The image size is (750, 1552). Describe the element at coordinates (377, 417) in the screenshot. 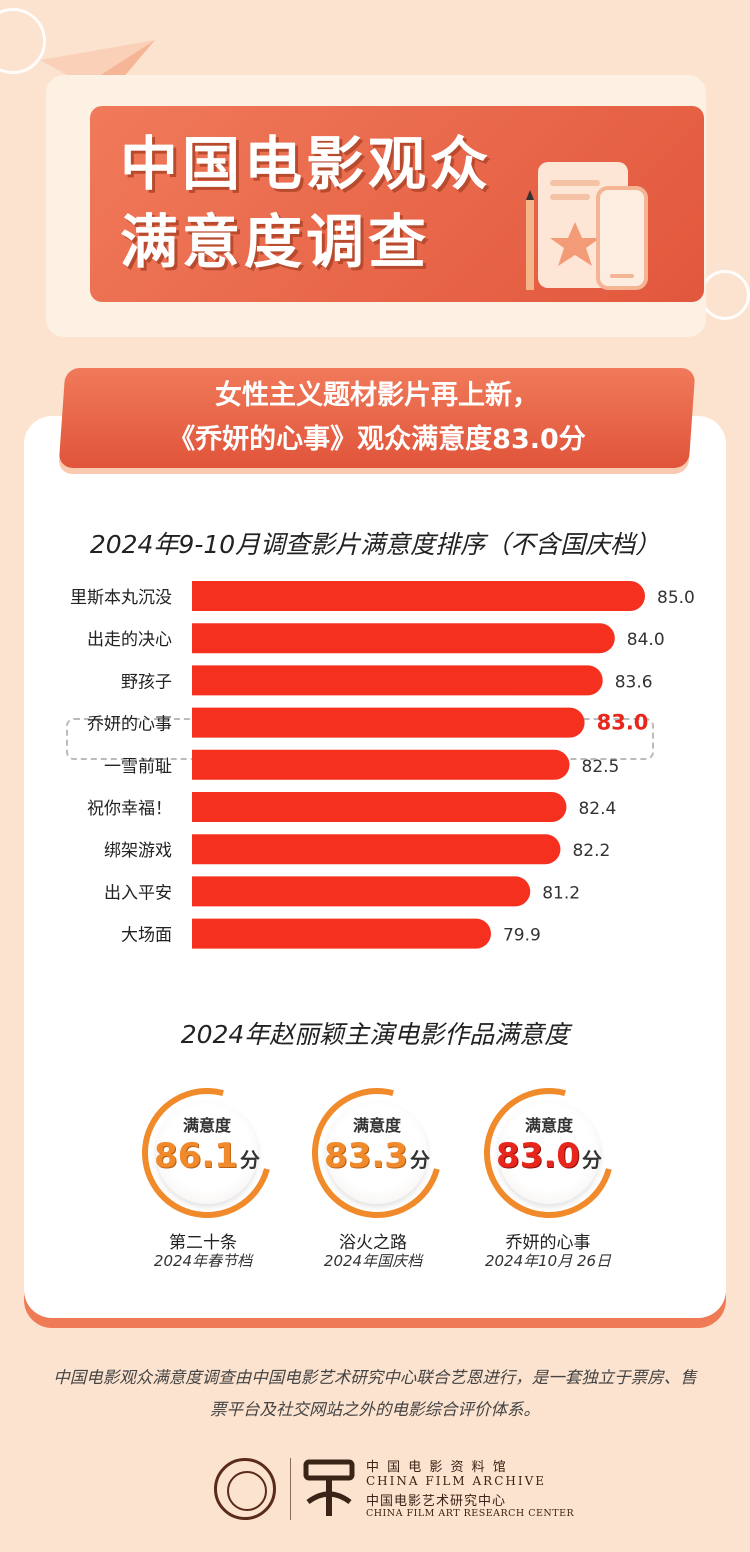

I see `subtitle: 女性主义题材影片再上新， 《乔妍的心事》观众满意度83.0分` at that location.